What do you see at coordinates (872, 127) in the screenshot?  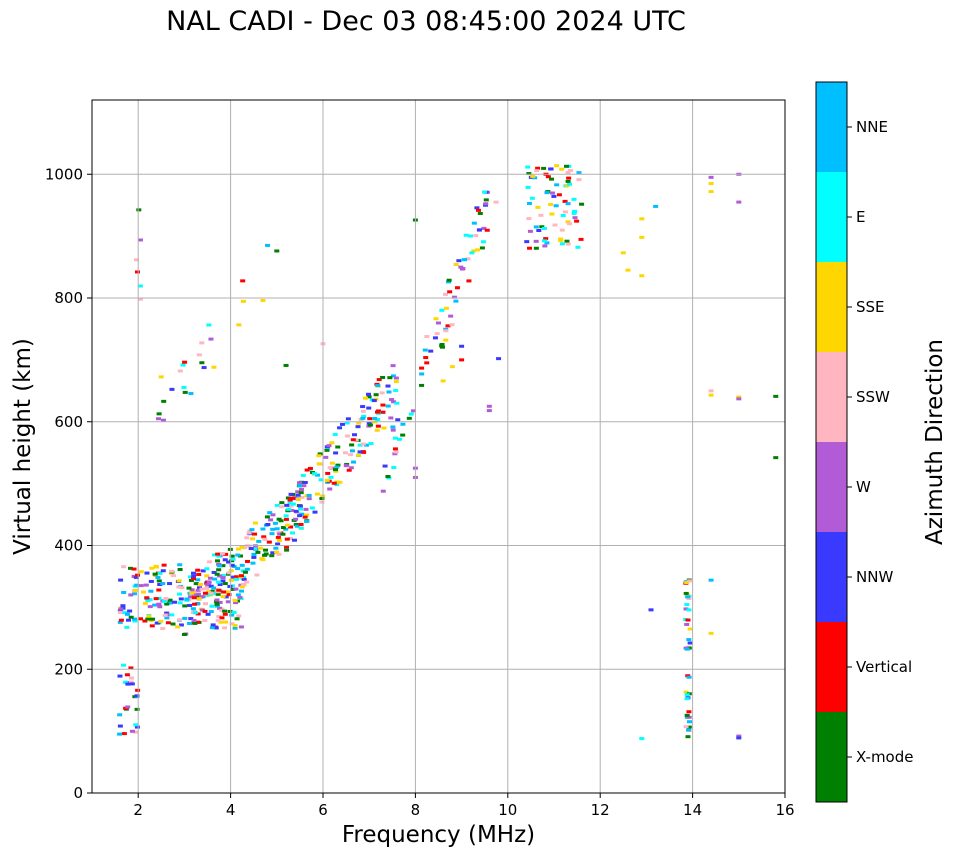 I see `colorbar-tick-label: NNE` at bounding box center [872, 127].